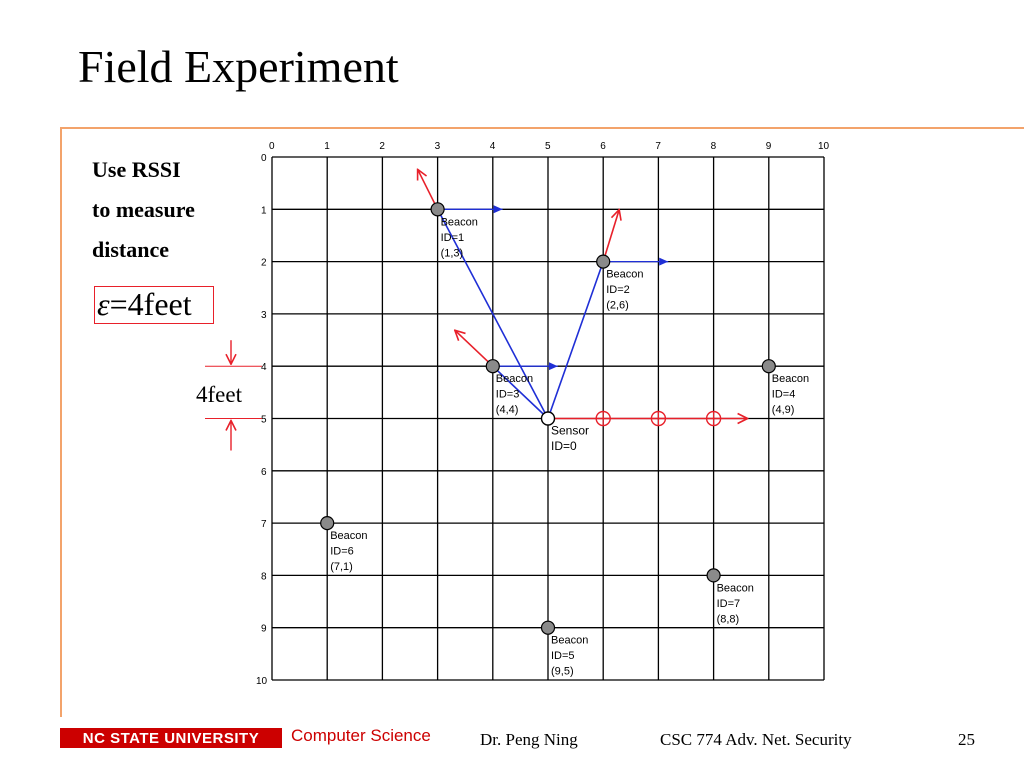 Image resolution: width=1024 pixels, height=768 pixels. Describe the element at coordinates (617, 306) in the screenshot. I see `beacon-label: (2,6)` at that location.